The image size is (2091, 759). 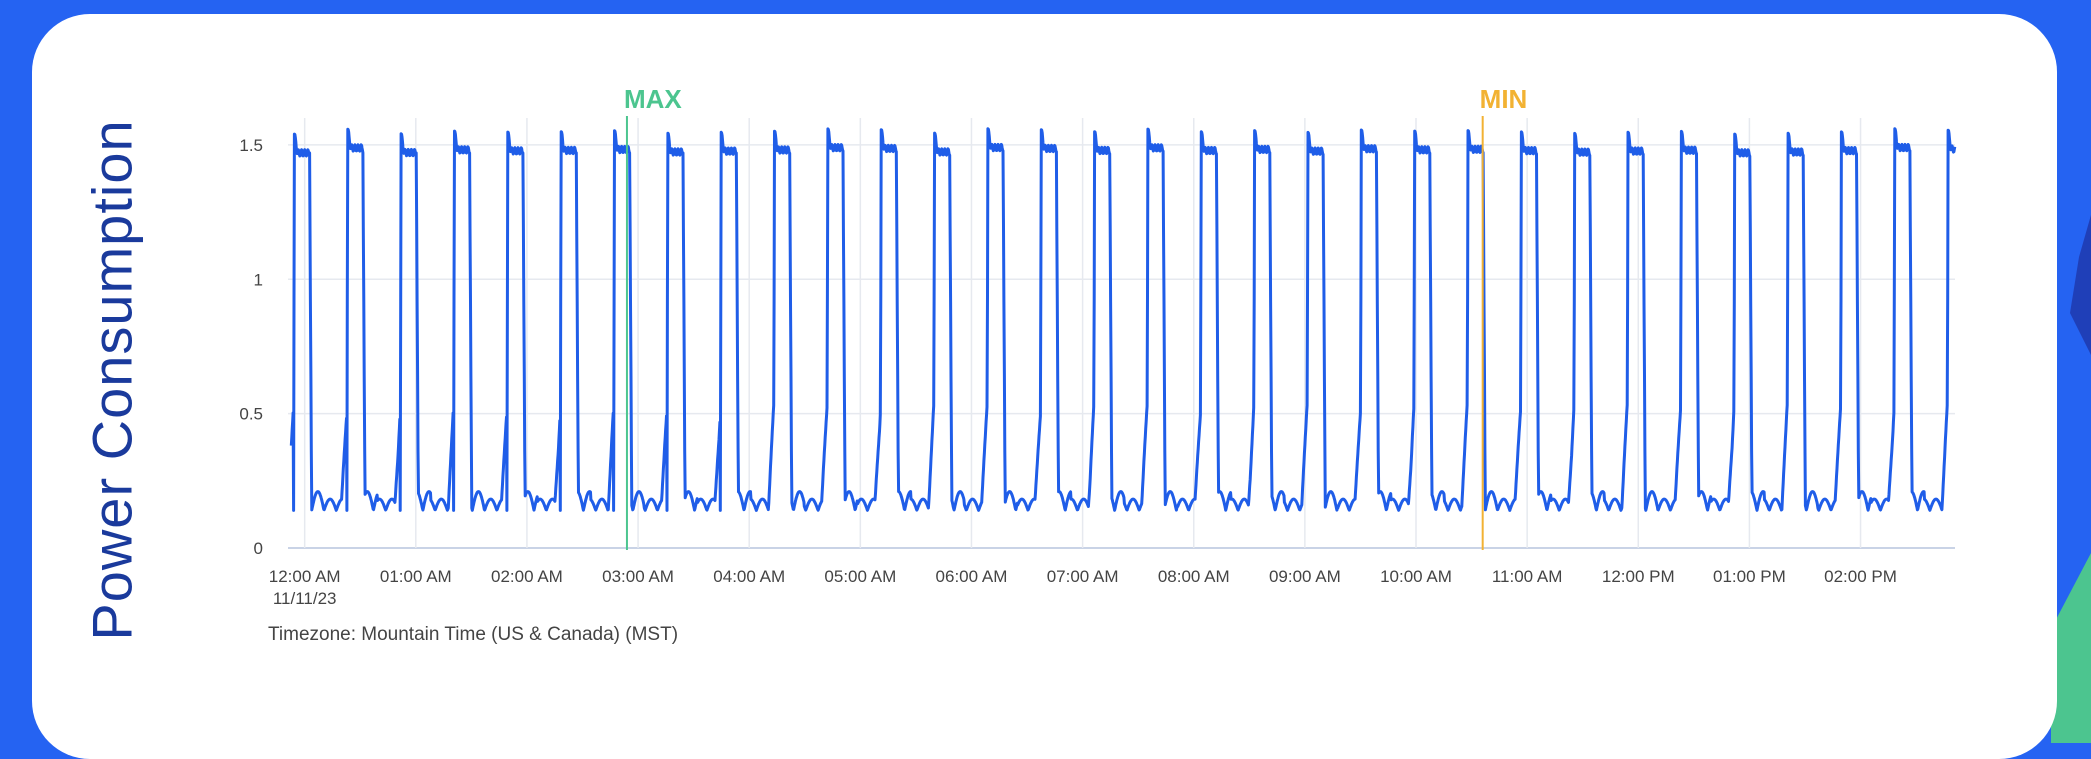 I want to click on y-tick-label: 1.5, so click(x=251, y=145).